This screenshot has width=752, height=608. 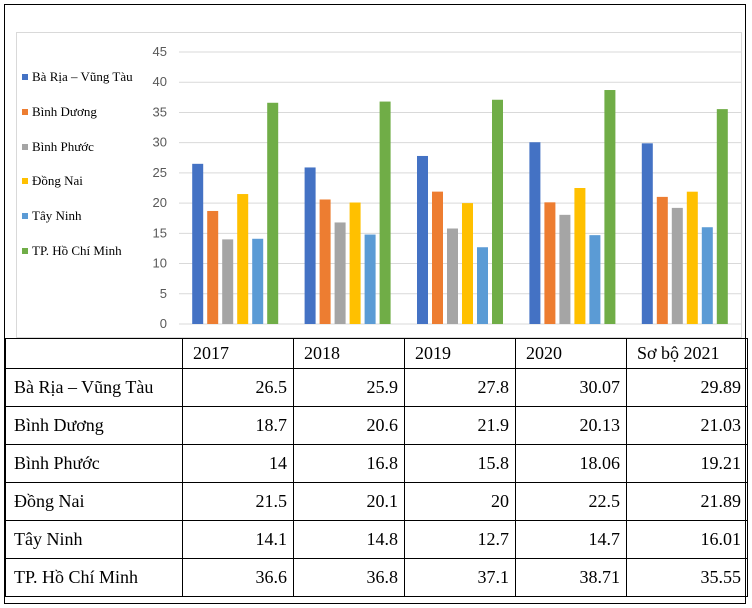 What do you see at coordinates (94, 353) in the screenshot?
I see `table-header-cell` at bounding box center [94, 353].